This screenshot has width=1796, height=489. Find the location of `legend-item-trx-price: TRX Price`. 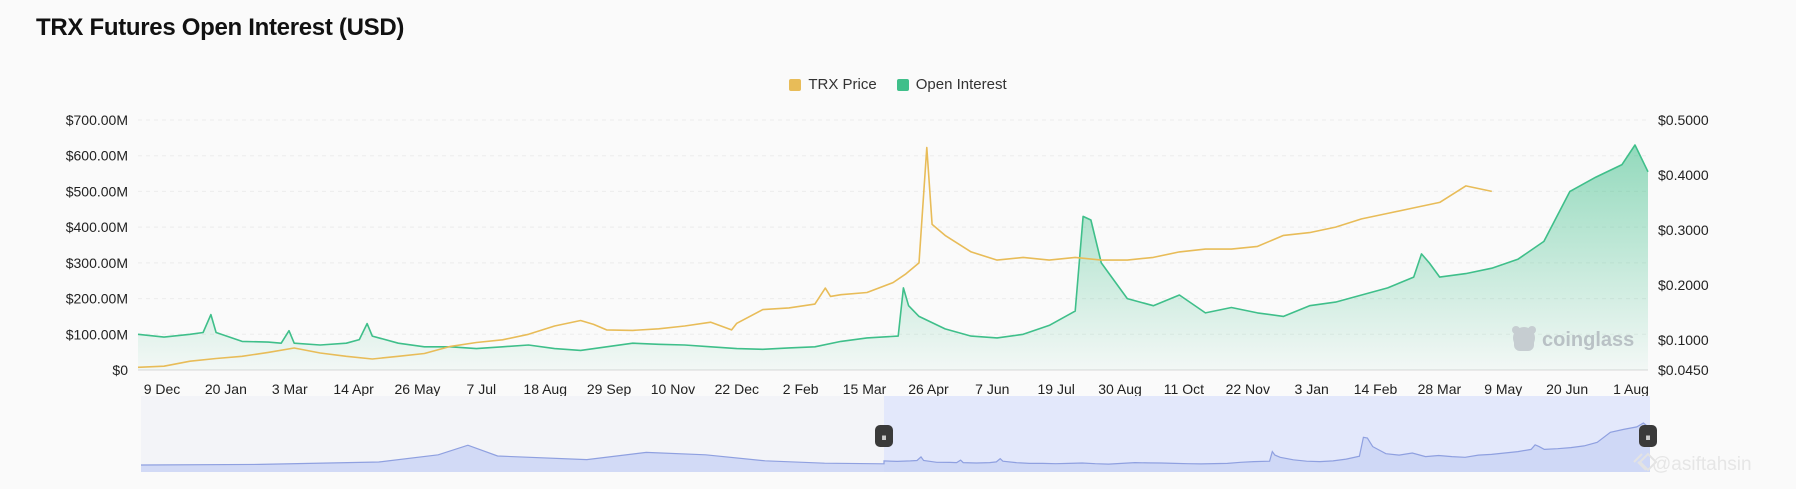

legend-item-trx-price: TRX Price is located at coordinates (833, 84).